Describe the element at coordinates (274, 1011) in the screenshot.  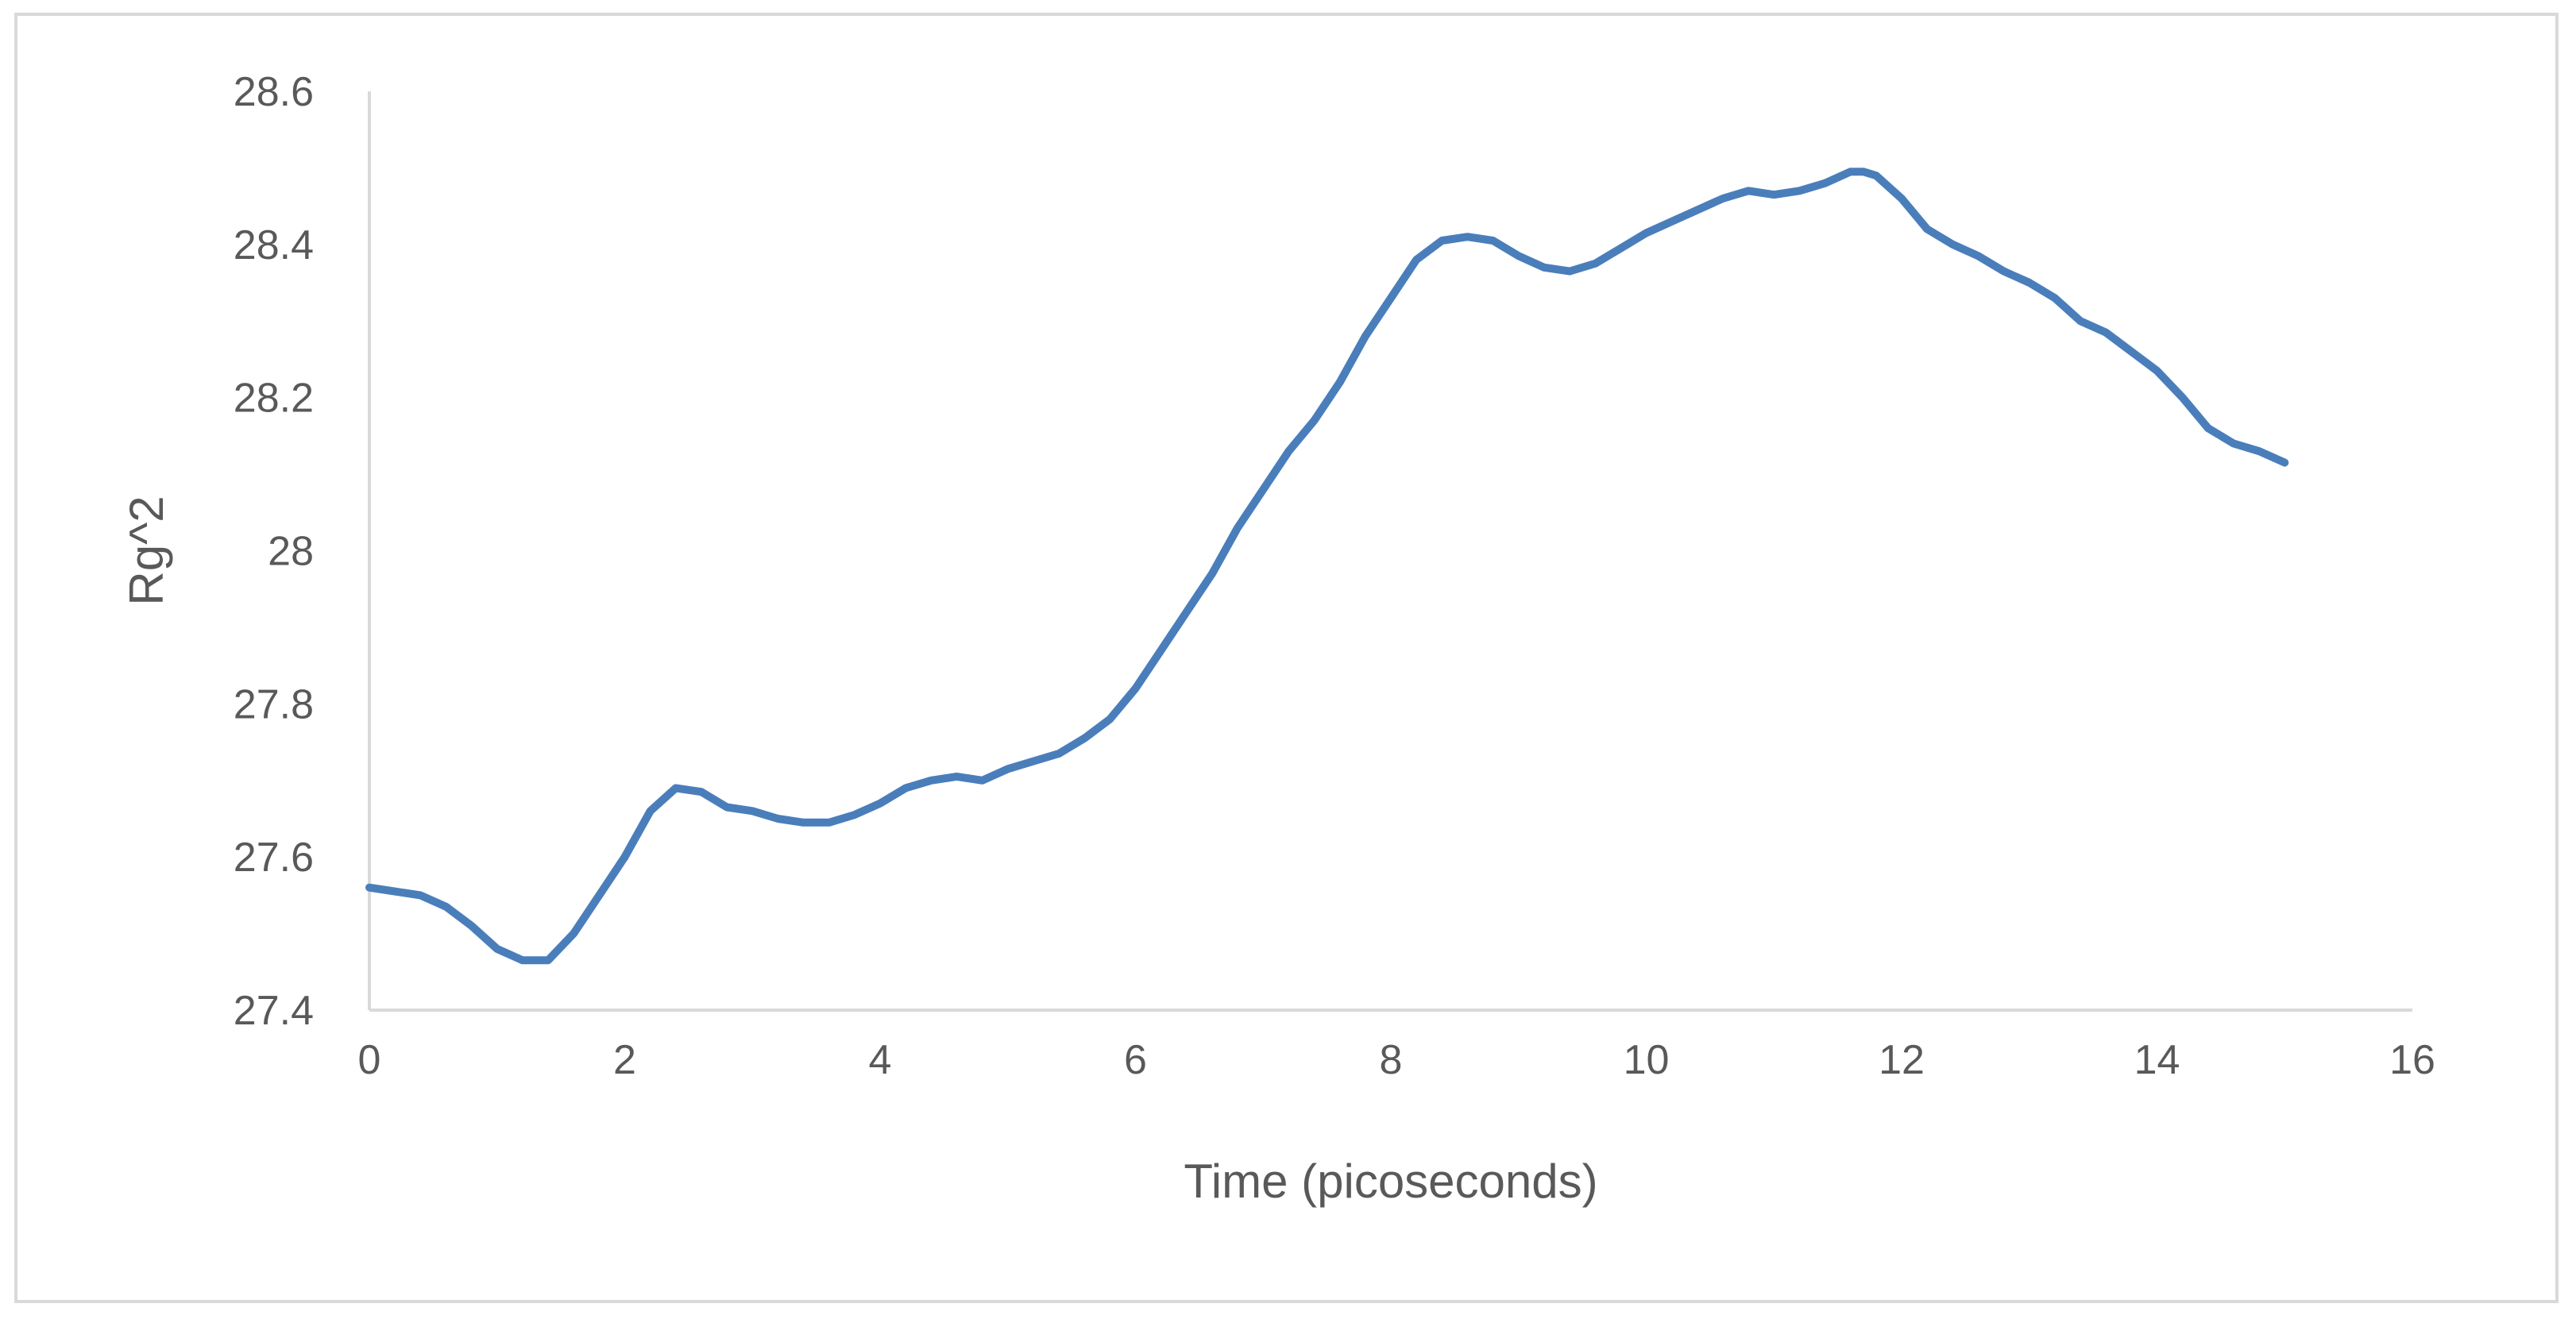
I see `y-tick-label: 27.4` at that location.